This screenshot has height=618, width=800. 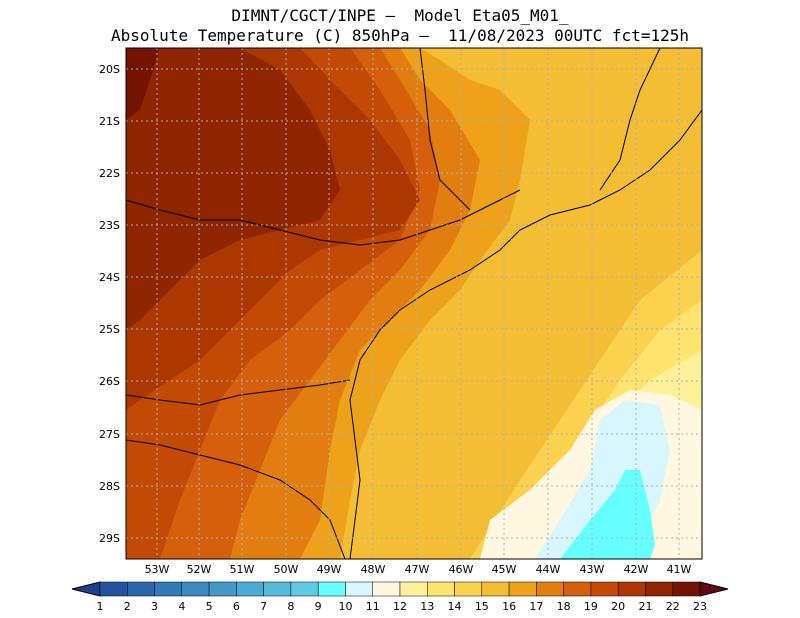 What do you see at coordinates (109, 173) in the screenshot?
I see `lat-label: 22S` at bounding box center [109, 173].